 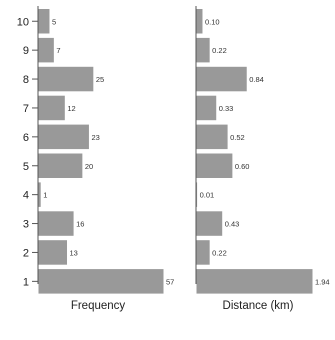 What do you see at coordinates (207, 195) in the screenshot?
I see `distance-value-label-4: 0.01` at bounding box center [207, 195].